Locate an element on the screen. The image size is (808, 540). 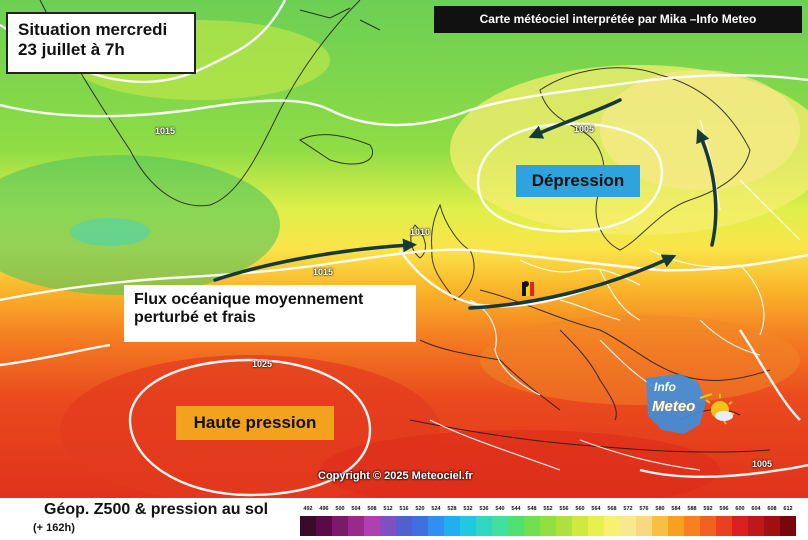
color-scale-value: 560 is located at coordinates (580, 509).